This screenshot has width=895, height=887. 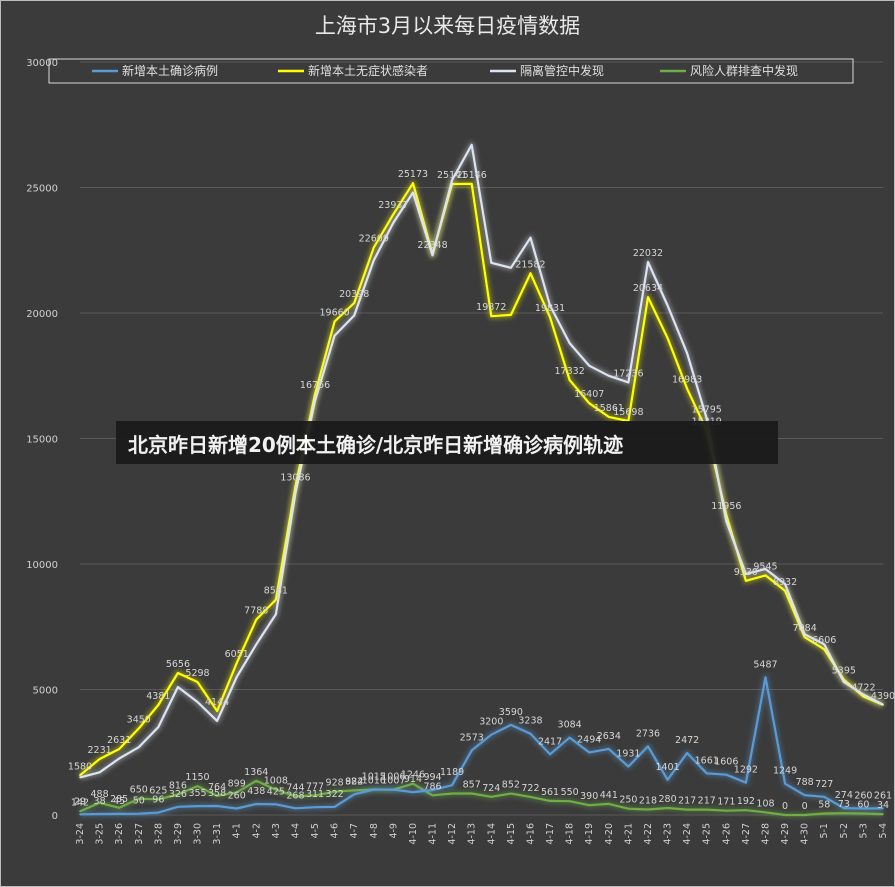 I want to click on data-label: 19872, so click(x=491, y=307).